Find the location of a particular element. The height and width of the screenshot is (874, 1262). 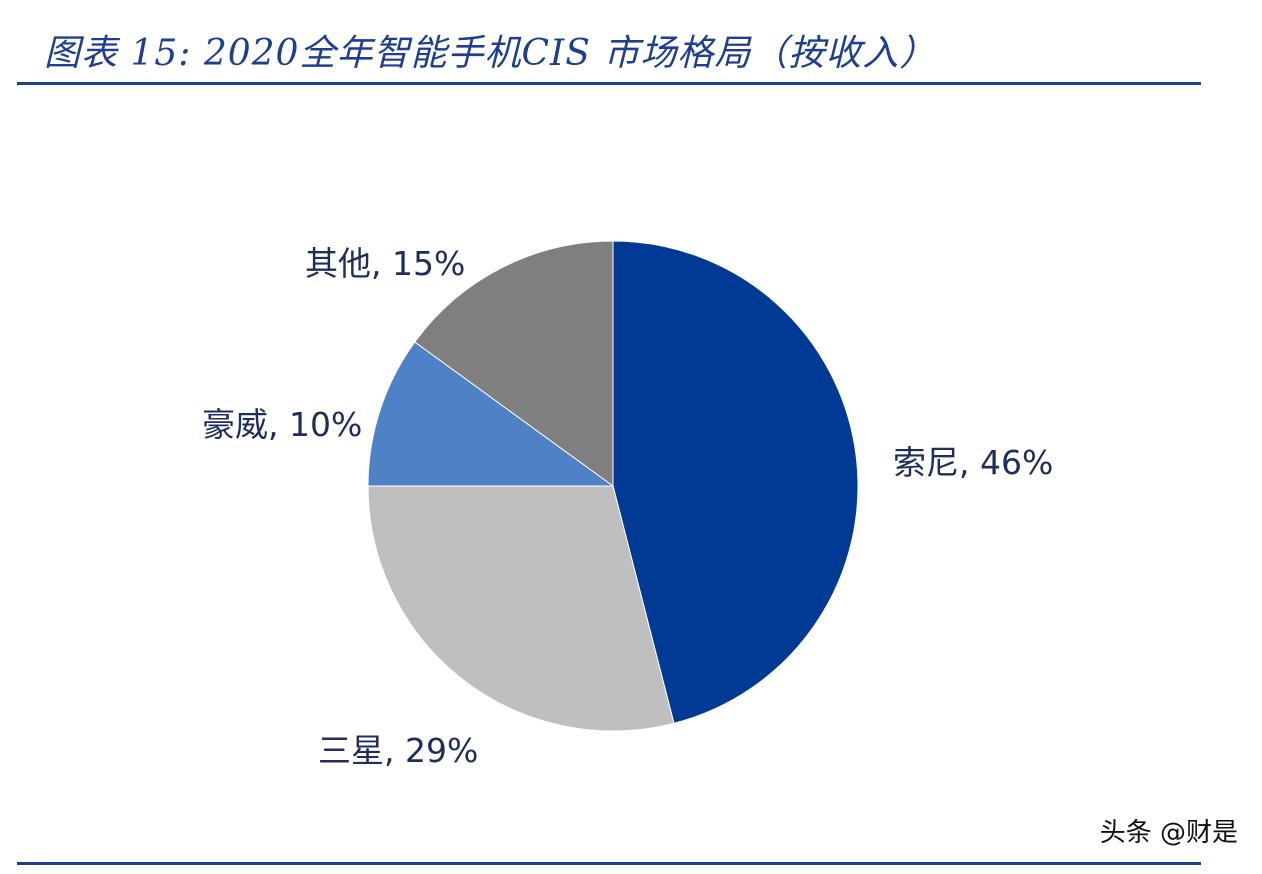

slice-label-3: 豪威, 10% is located at coordinates (282, 424).